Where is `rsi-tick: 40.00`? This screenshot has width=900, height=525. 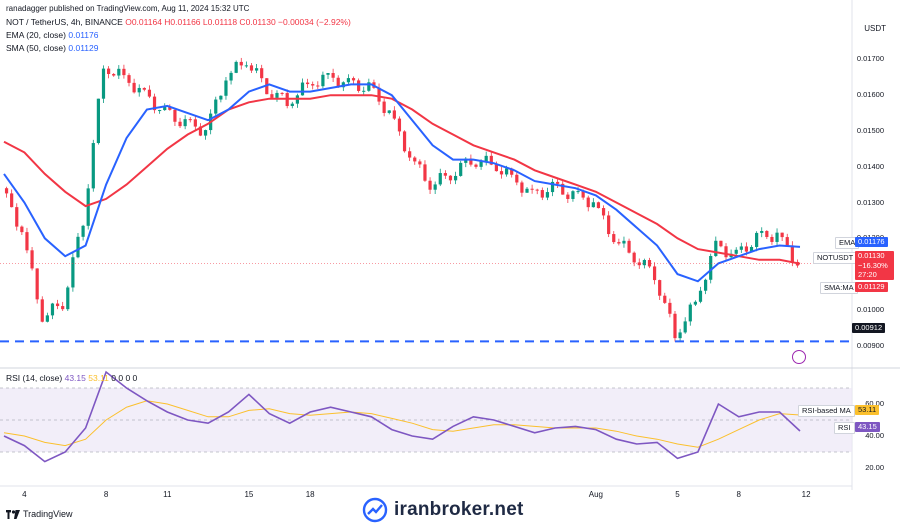 rsi-tick: 40.00 is located at coordinates (874, 435).